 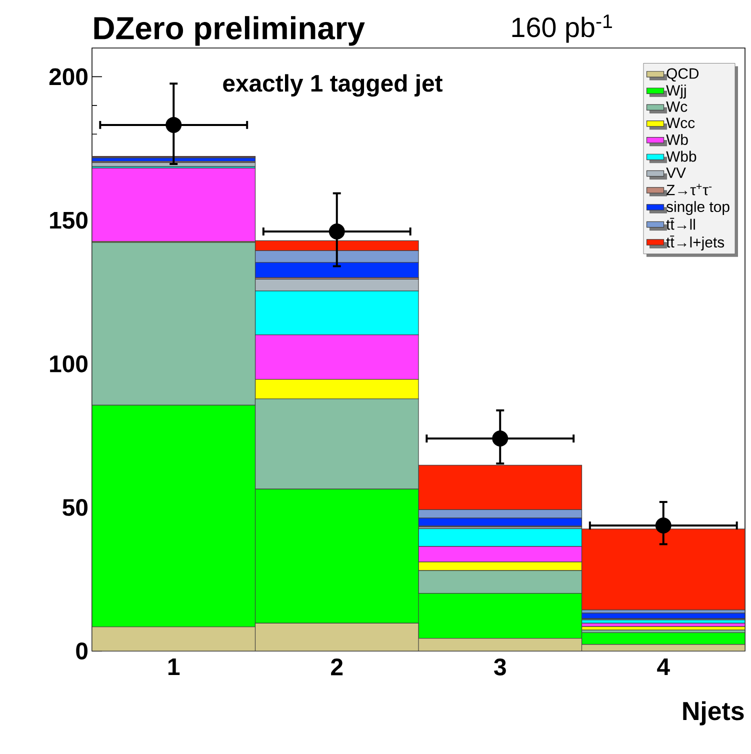 I want to click on legend-label: tt̄→ll, so click(x=680, y=224).